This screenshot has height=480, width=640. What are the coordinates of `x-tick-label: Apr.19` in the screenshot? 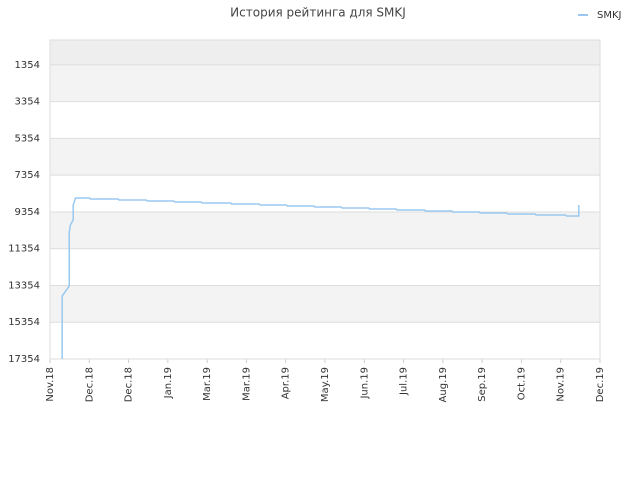 It's located at (286, 383).